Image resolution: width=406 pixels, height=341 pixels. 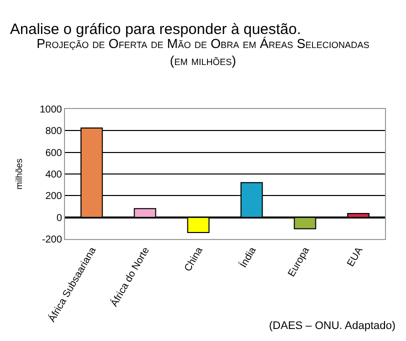 What do you see at coordinates (59, 218) in the screenshot?
I see `y-tick-label: 0` at bounding box center [59, 218].